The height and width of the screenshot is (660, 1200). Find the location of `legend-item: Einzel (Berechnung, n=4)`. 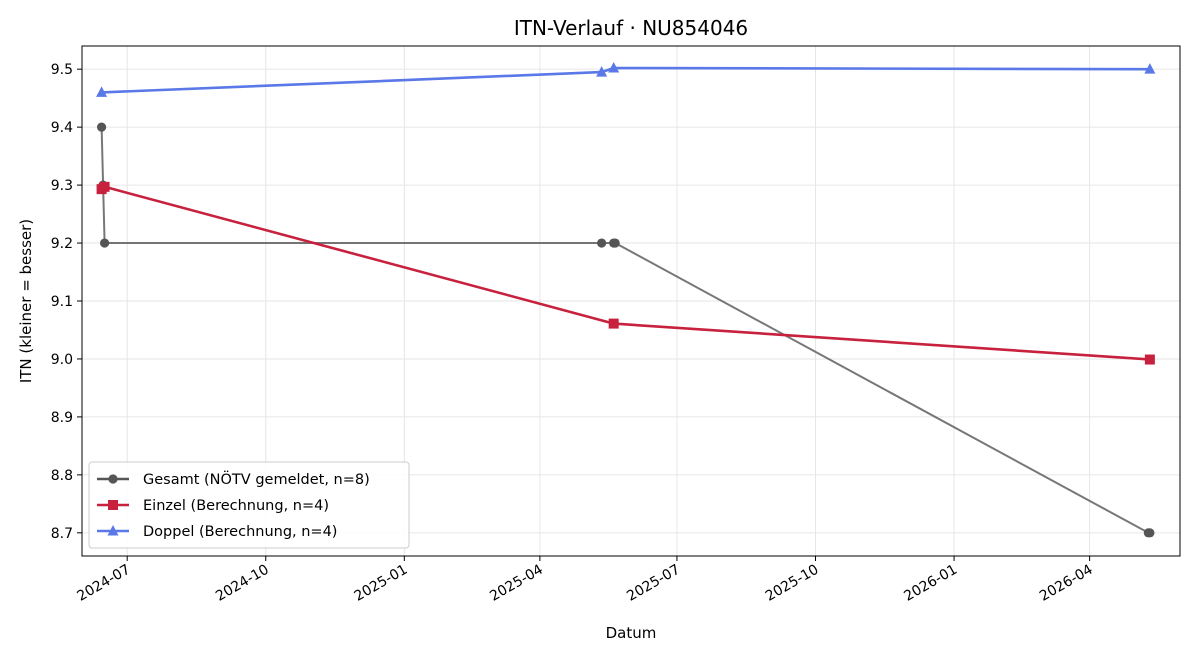

legend-item: Einzel (Berechnung, n=4) is located at coordinates (213, 506).